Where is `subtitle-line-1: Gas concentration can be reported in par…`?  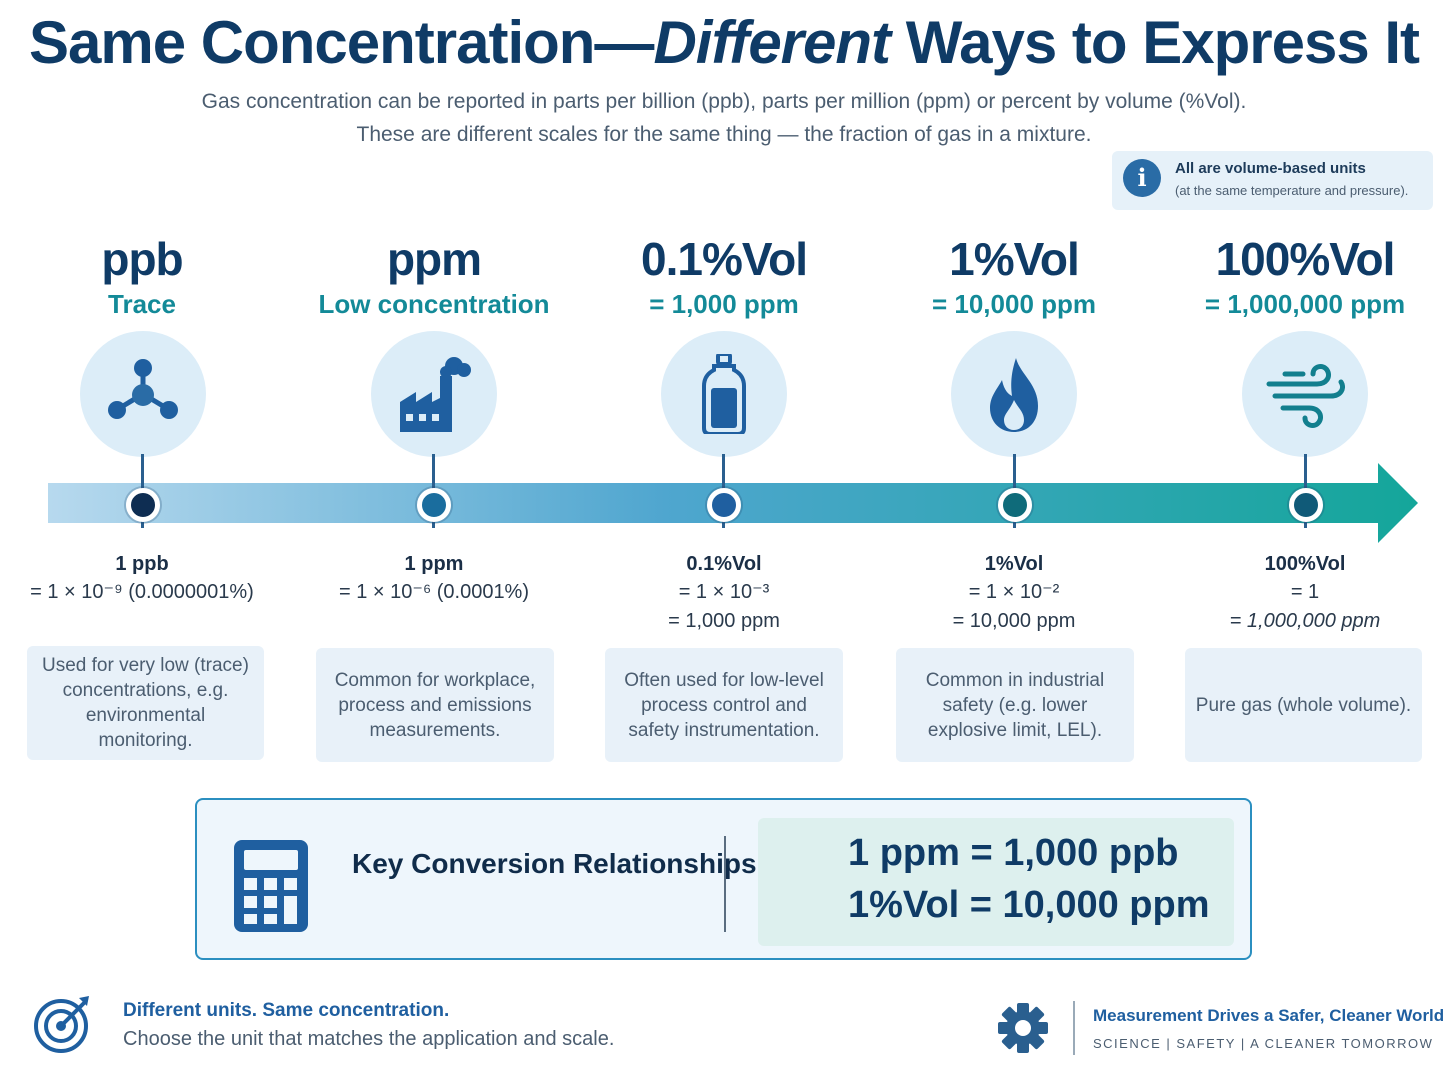 subtitle-line-1: Gas concentration can be reported in par… is located at coordinates (724, 101).